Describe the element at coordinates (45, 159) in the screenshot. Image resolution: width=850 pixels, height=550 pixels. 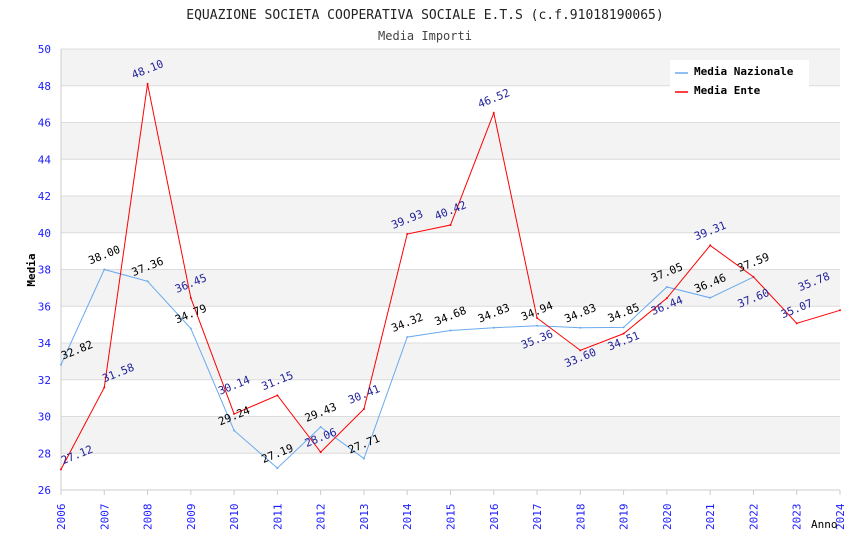
I see `y-tick-label: 44` at that location.